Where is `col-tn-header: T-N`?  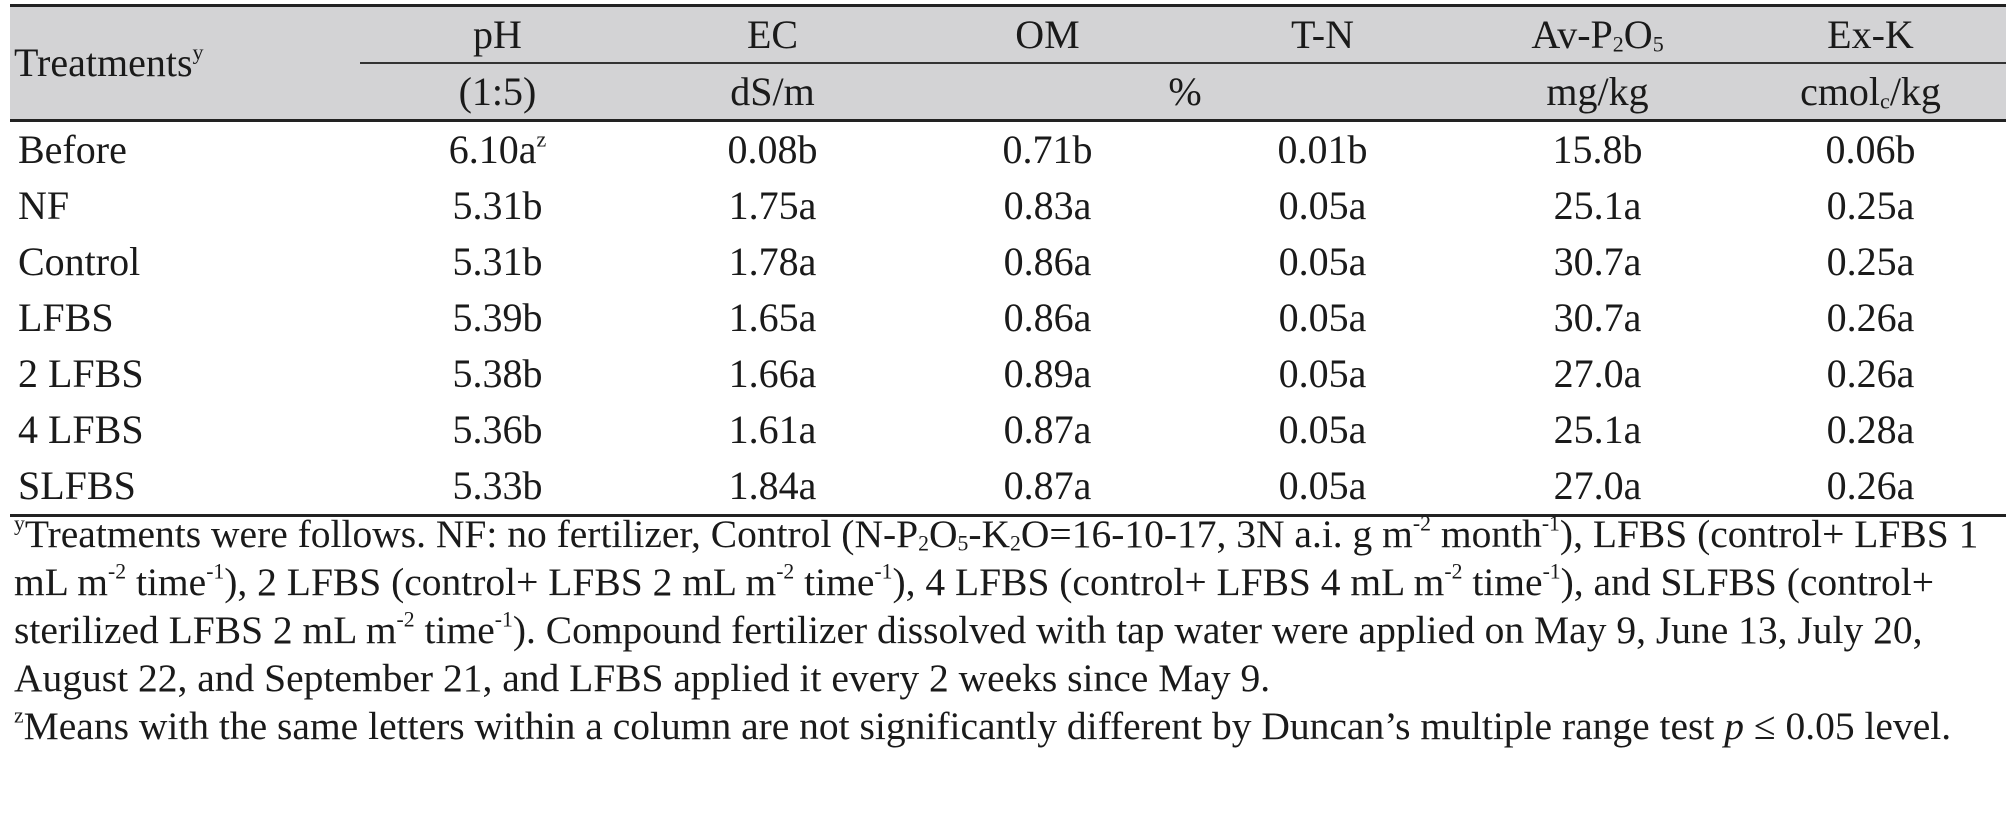 col-tn-header: T-N is located at coordinates (1322, 34).